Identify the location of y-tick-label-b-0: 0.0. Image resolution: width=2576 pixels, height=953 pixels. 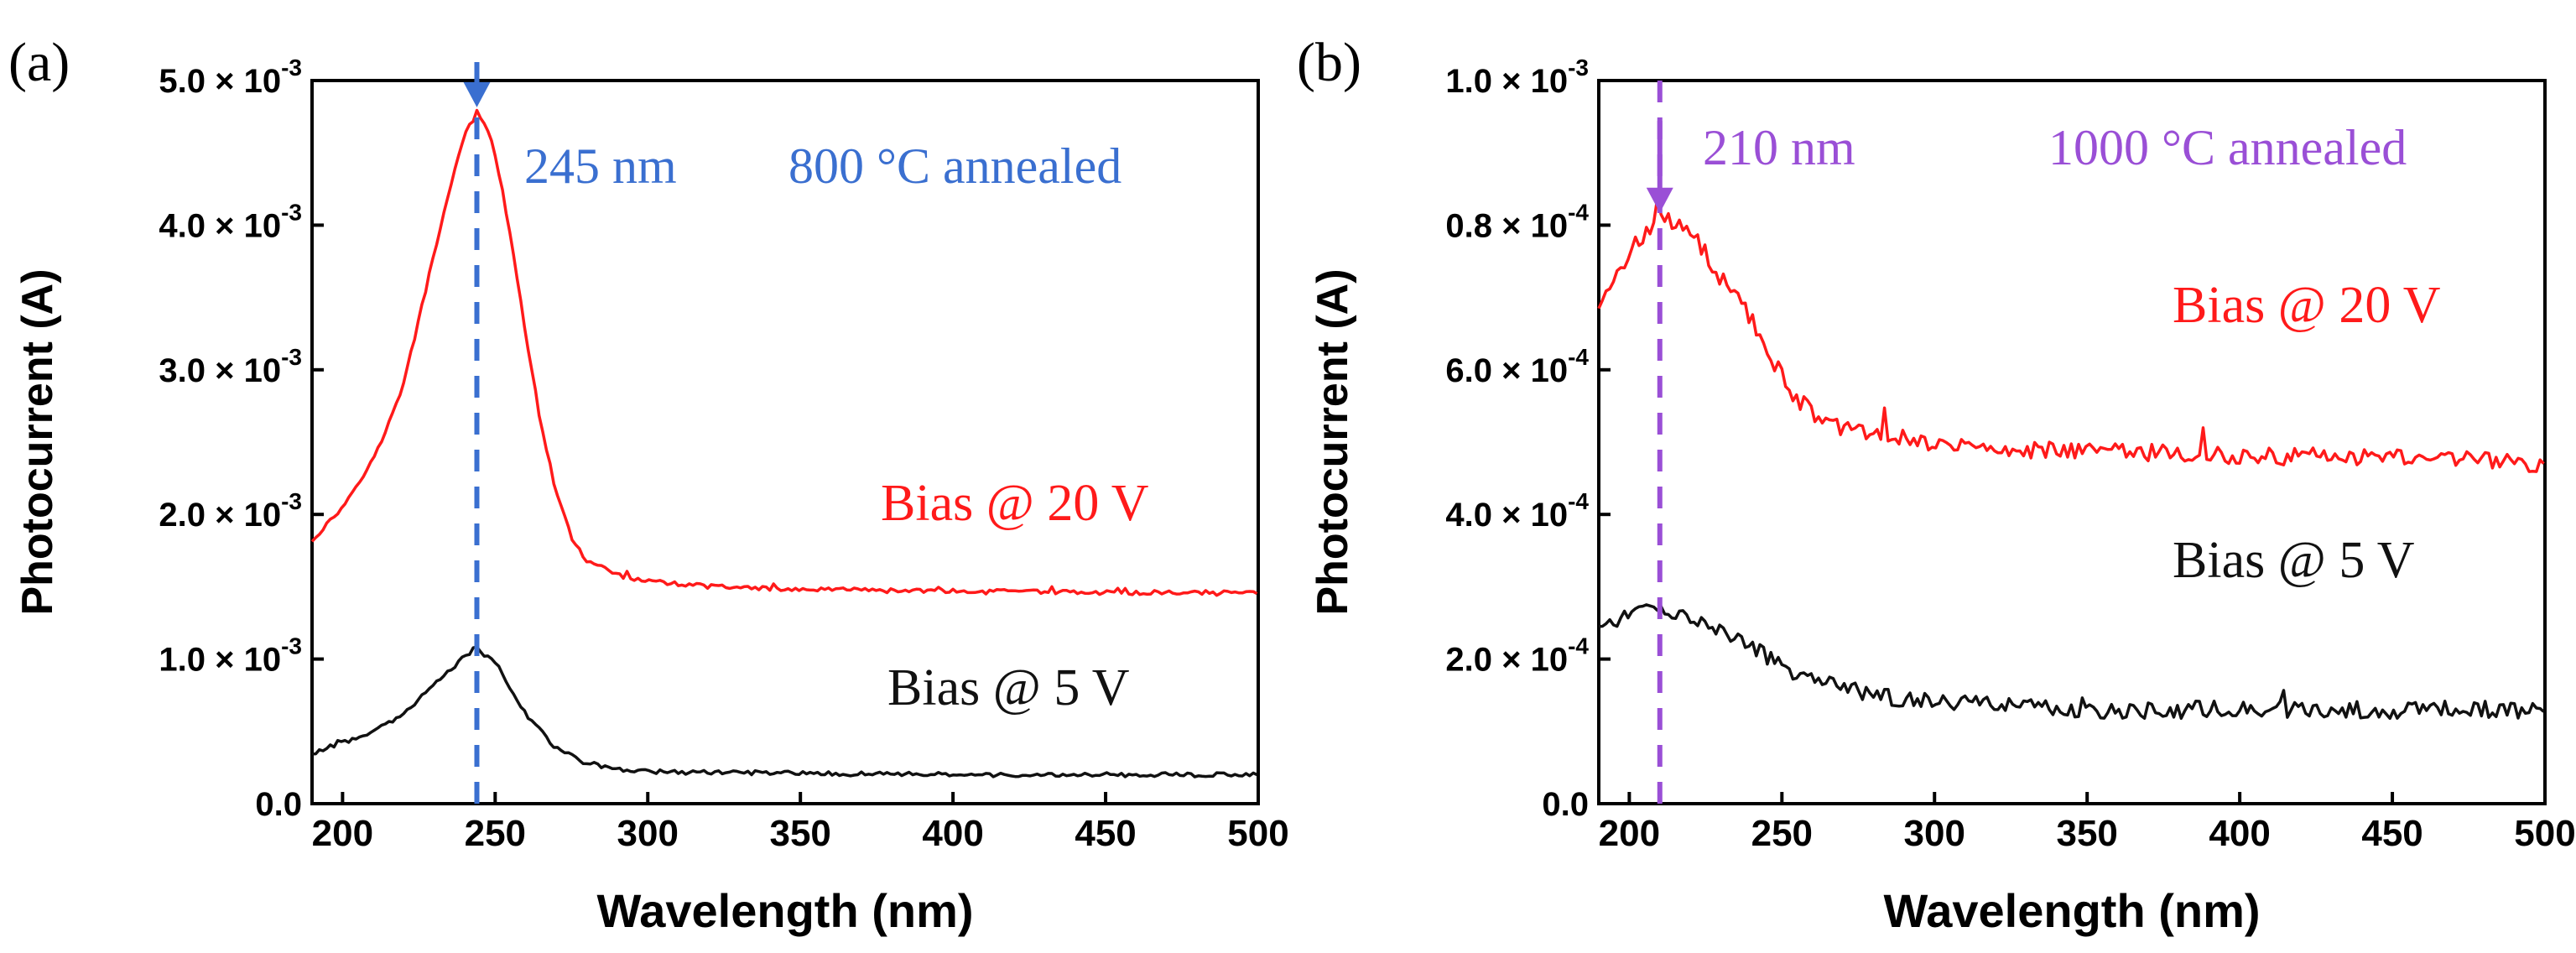
(1565, 804).